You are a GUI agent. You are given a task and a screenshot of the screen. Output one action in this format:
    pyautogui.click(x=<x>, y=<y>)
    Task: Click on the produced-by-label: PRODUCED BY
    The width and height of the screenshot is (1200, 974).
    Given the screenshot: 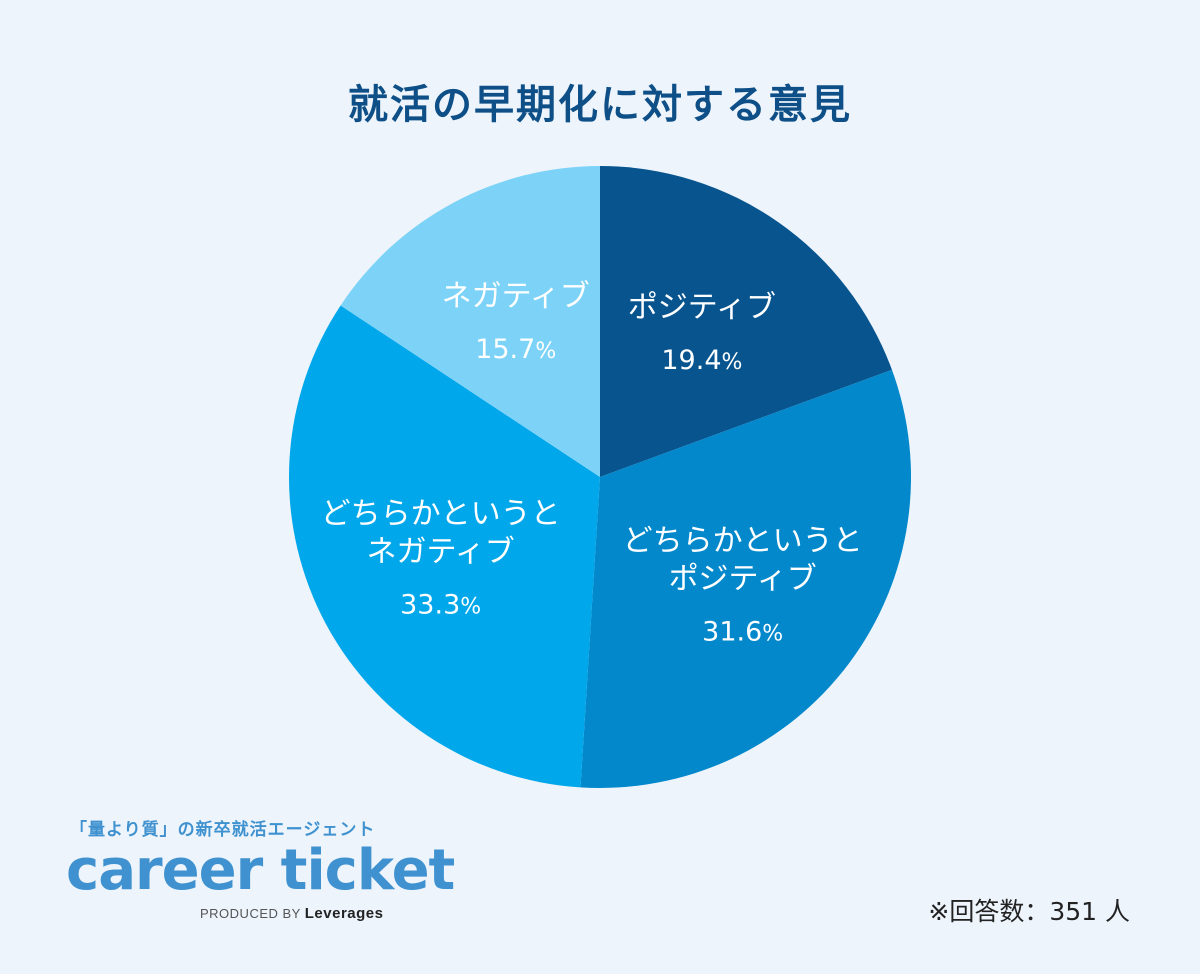 What is the action you would take?
    pyautogui.click(x=250, y=913)
    